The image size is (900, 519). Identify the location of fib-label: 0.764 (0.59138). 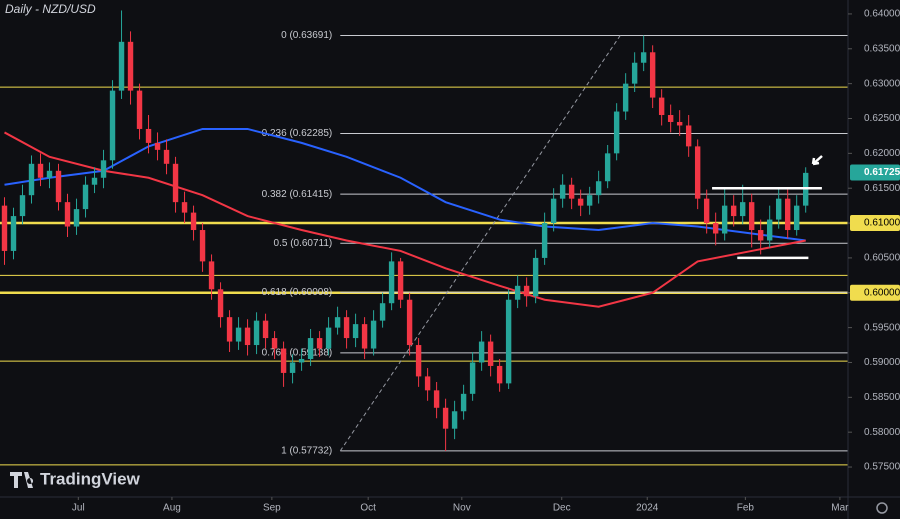
(297, 352).